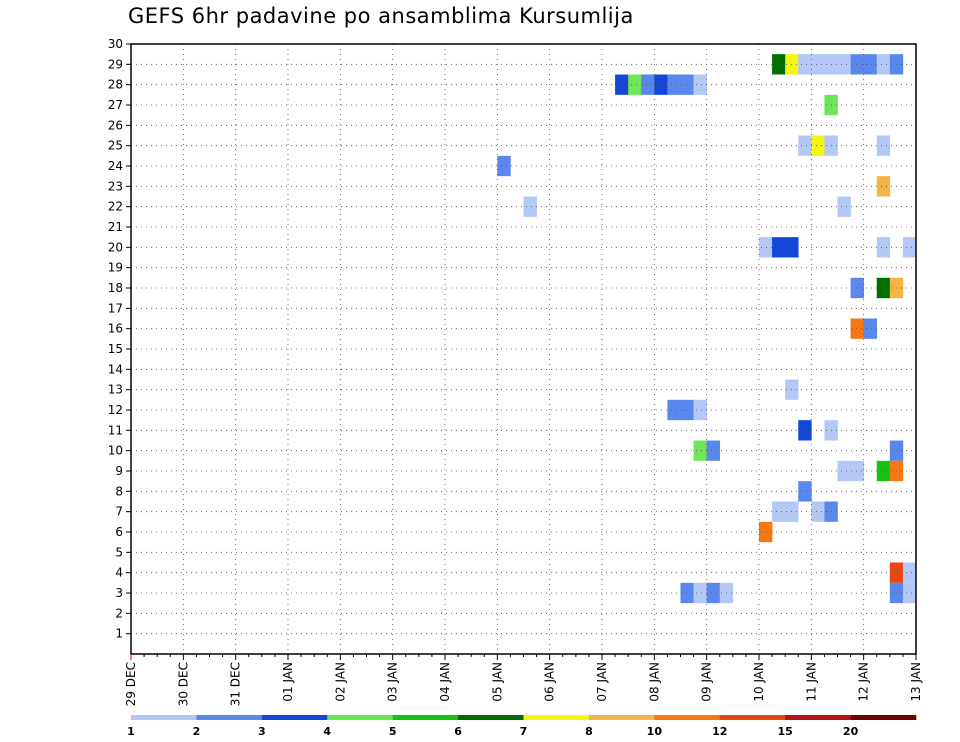 The image size is (960, 742). I want to click on y-tick-label-28: 28, so click(115, 85).